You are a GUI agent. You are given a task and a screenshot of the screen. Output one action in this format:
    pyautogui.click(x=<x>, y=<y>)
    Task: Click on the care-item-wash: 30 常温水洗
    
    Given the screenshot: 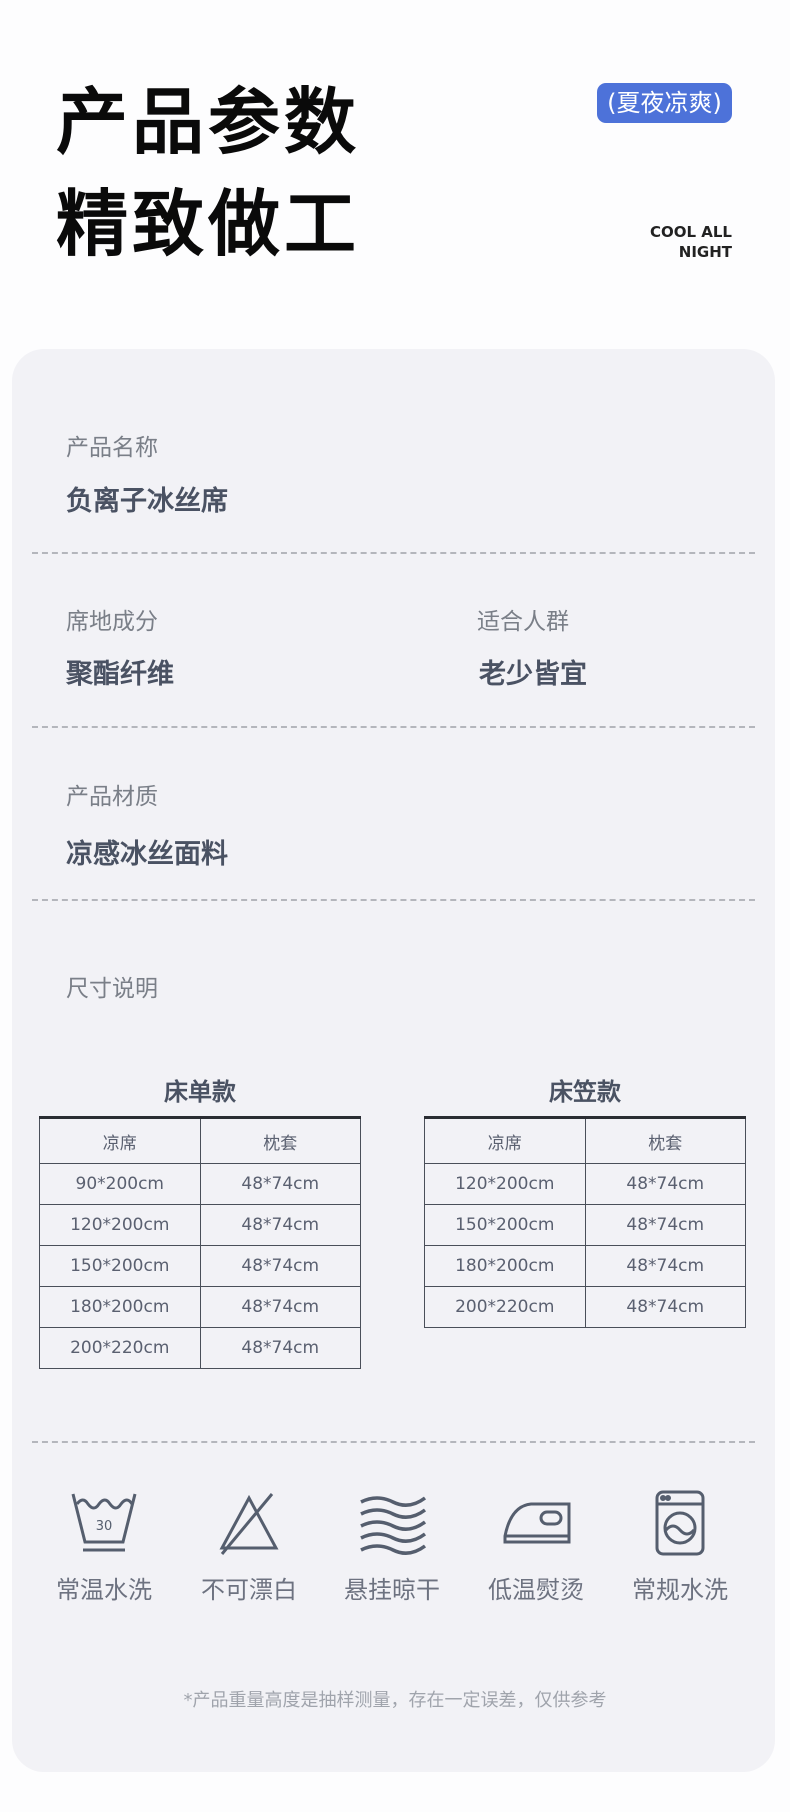 What is the action you would take?
    pyautogui.click(x=104, y=1547)
    